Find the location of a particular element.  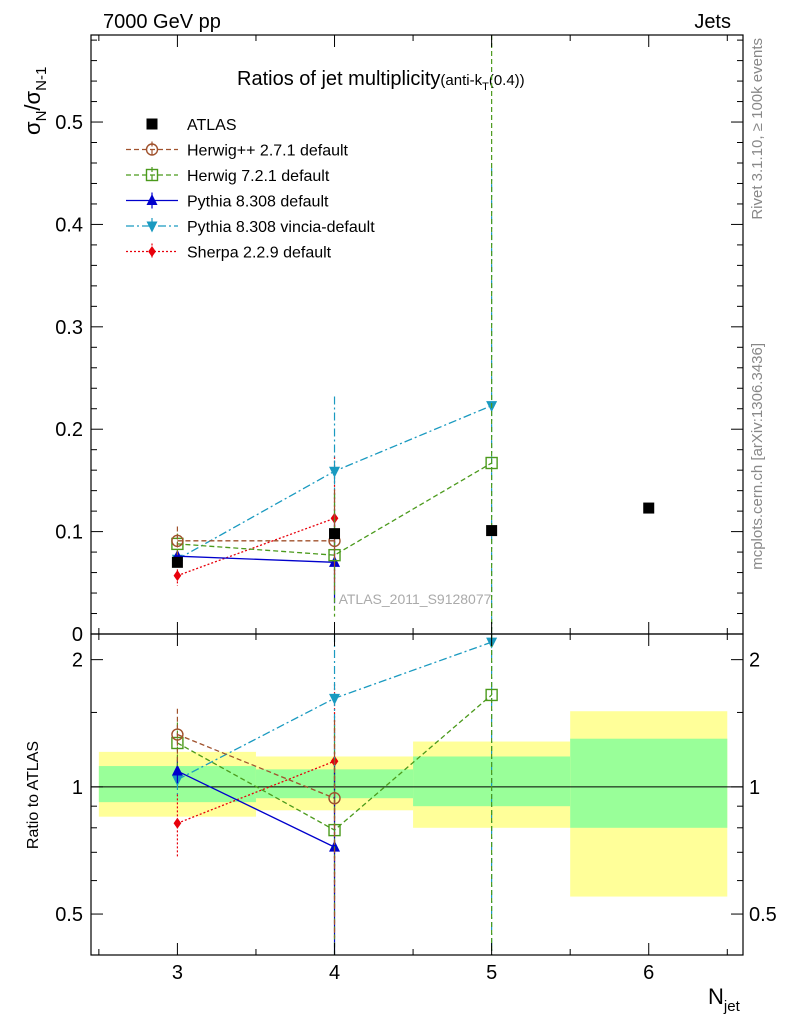

header-left: 7000 GeV pp is located at coordinates (162, 22).